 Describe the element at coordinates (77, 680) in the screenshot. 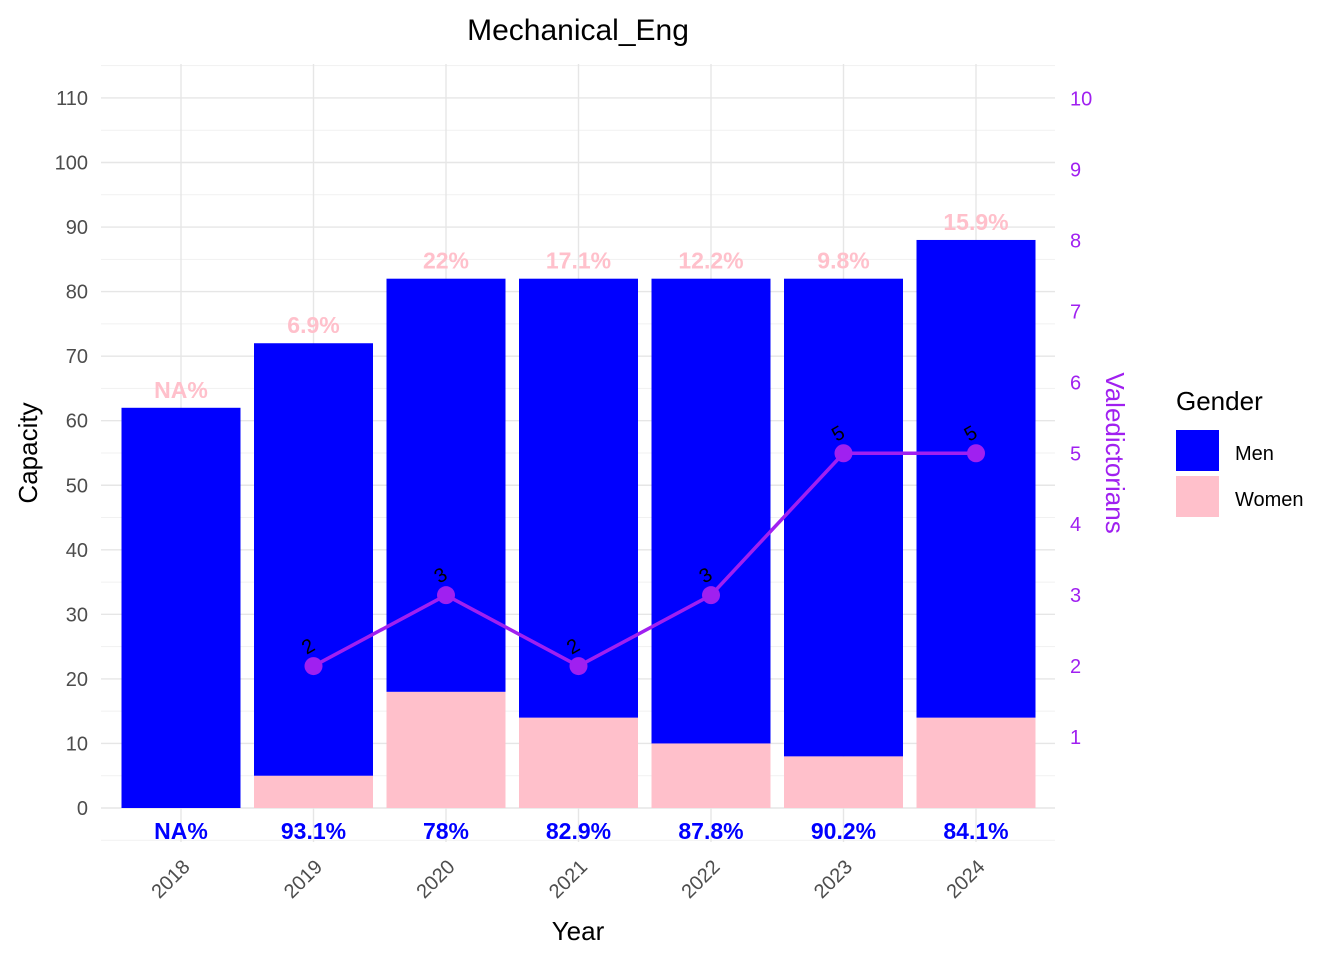

I see `y-tick-label: 20` at that location.